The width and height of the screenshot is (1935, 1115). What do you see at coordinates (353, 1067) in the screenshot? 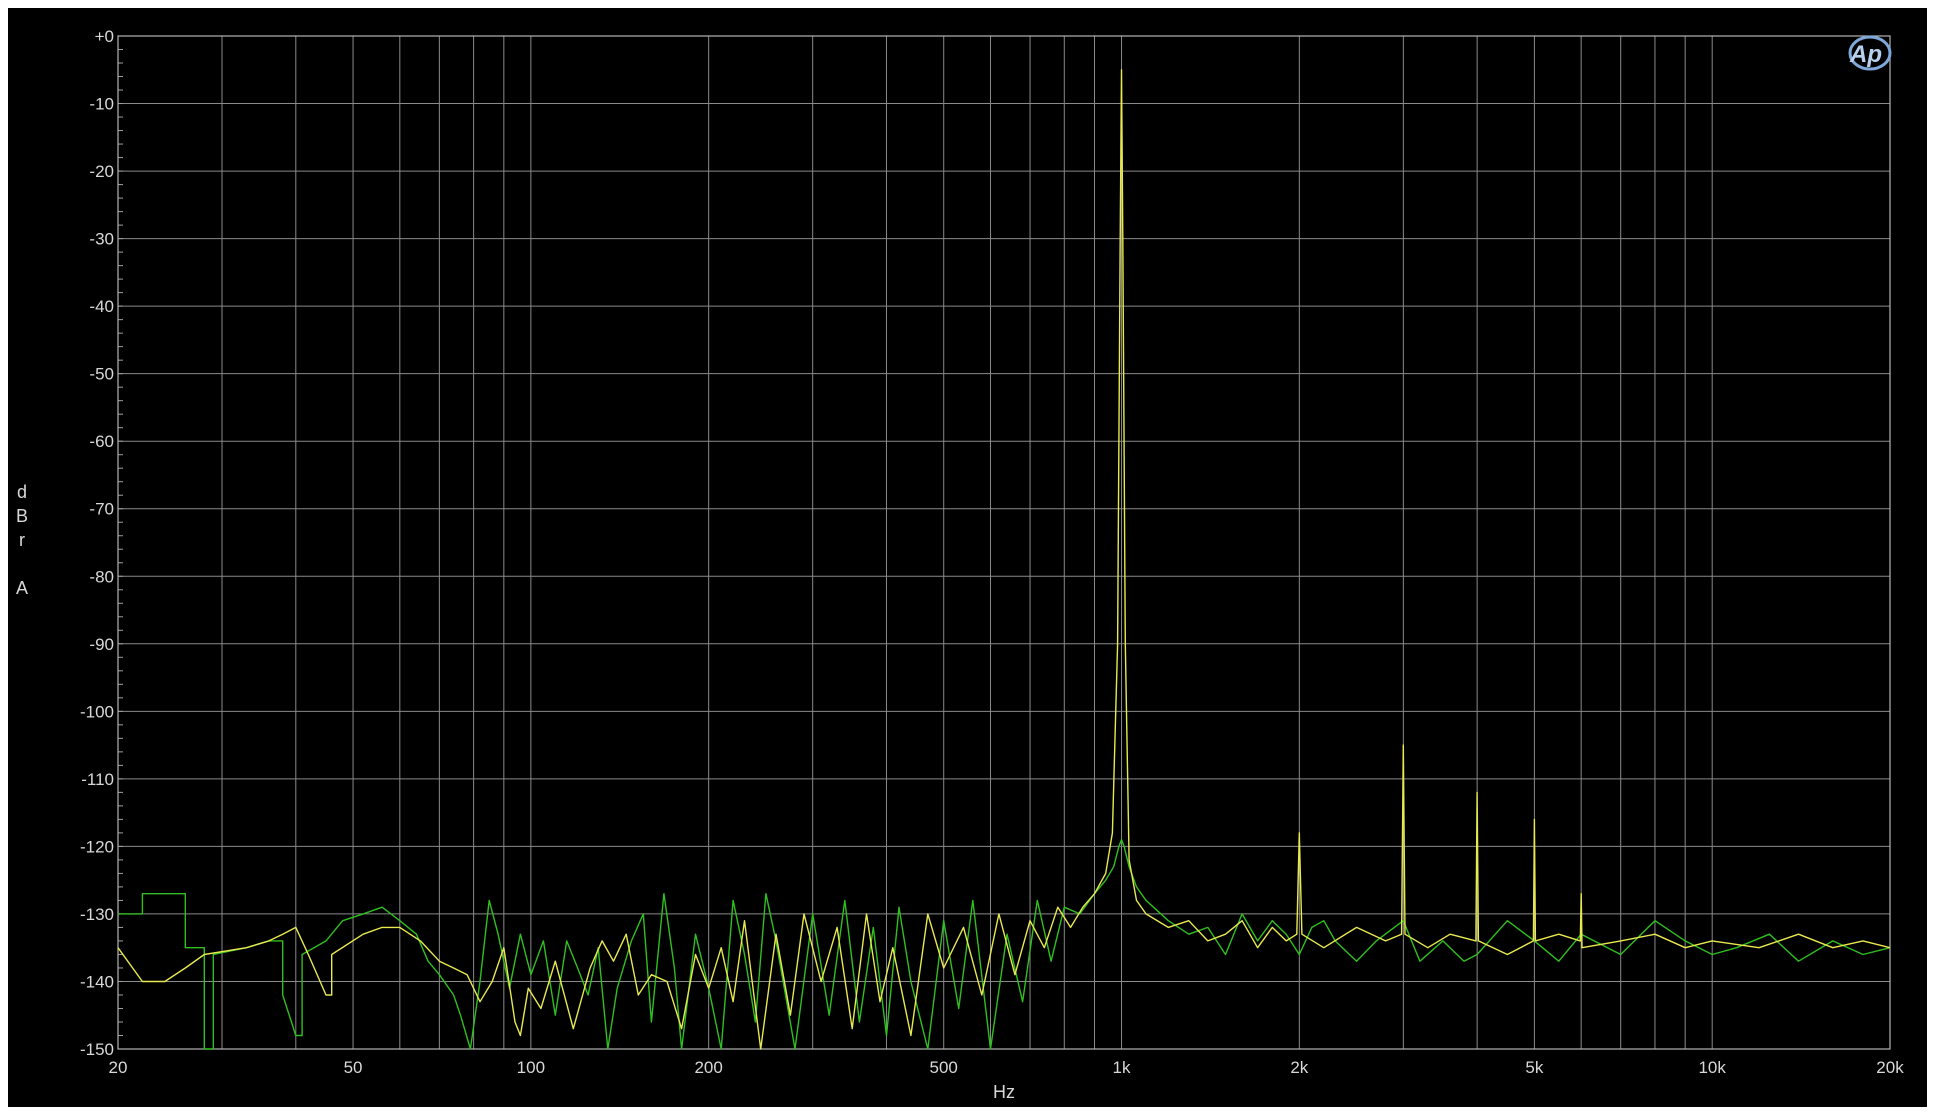
I see `x-tick-label: 50` at bounding box center [353, 1067].